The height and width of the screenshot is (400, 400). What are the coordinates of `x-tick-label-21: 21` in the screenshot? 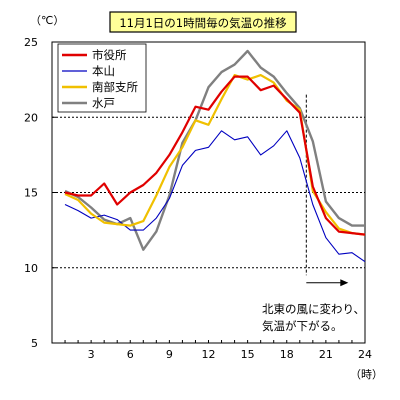 It's located at (326, 354).